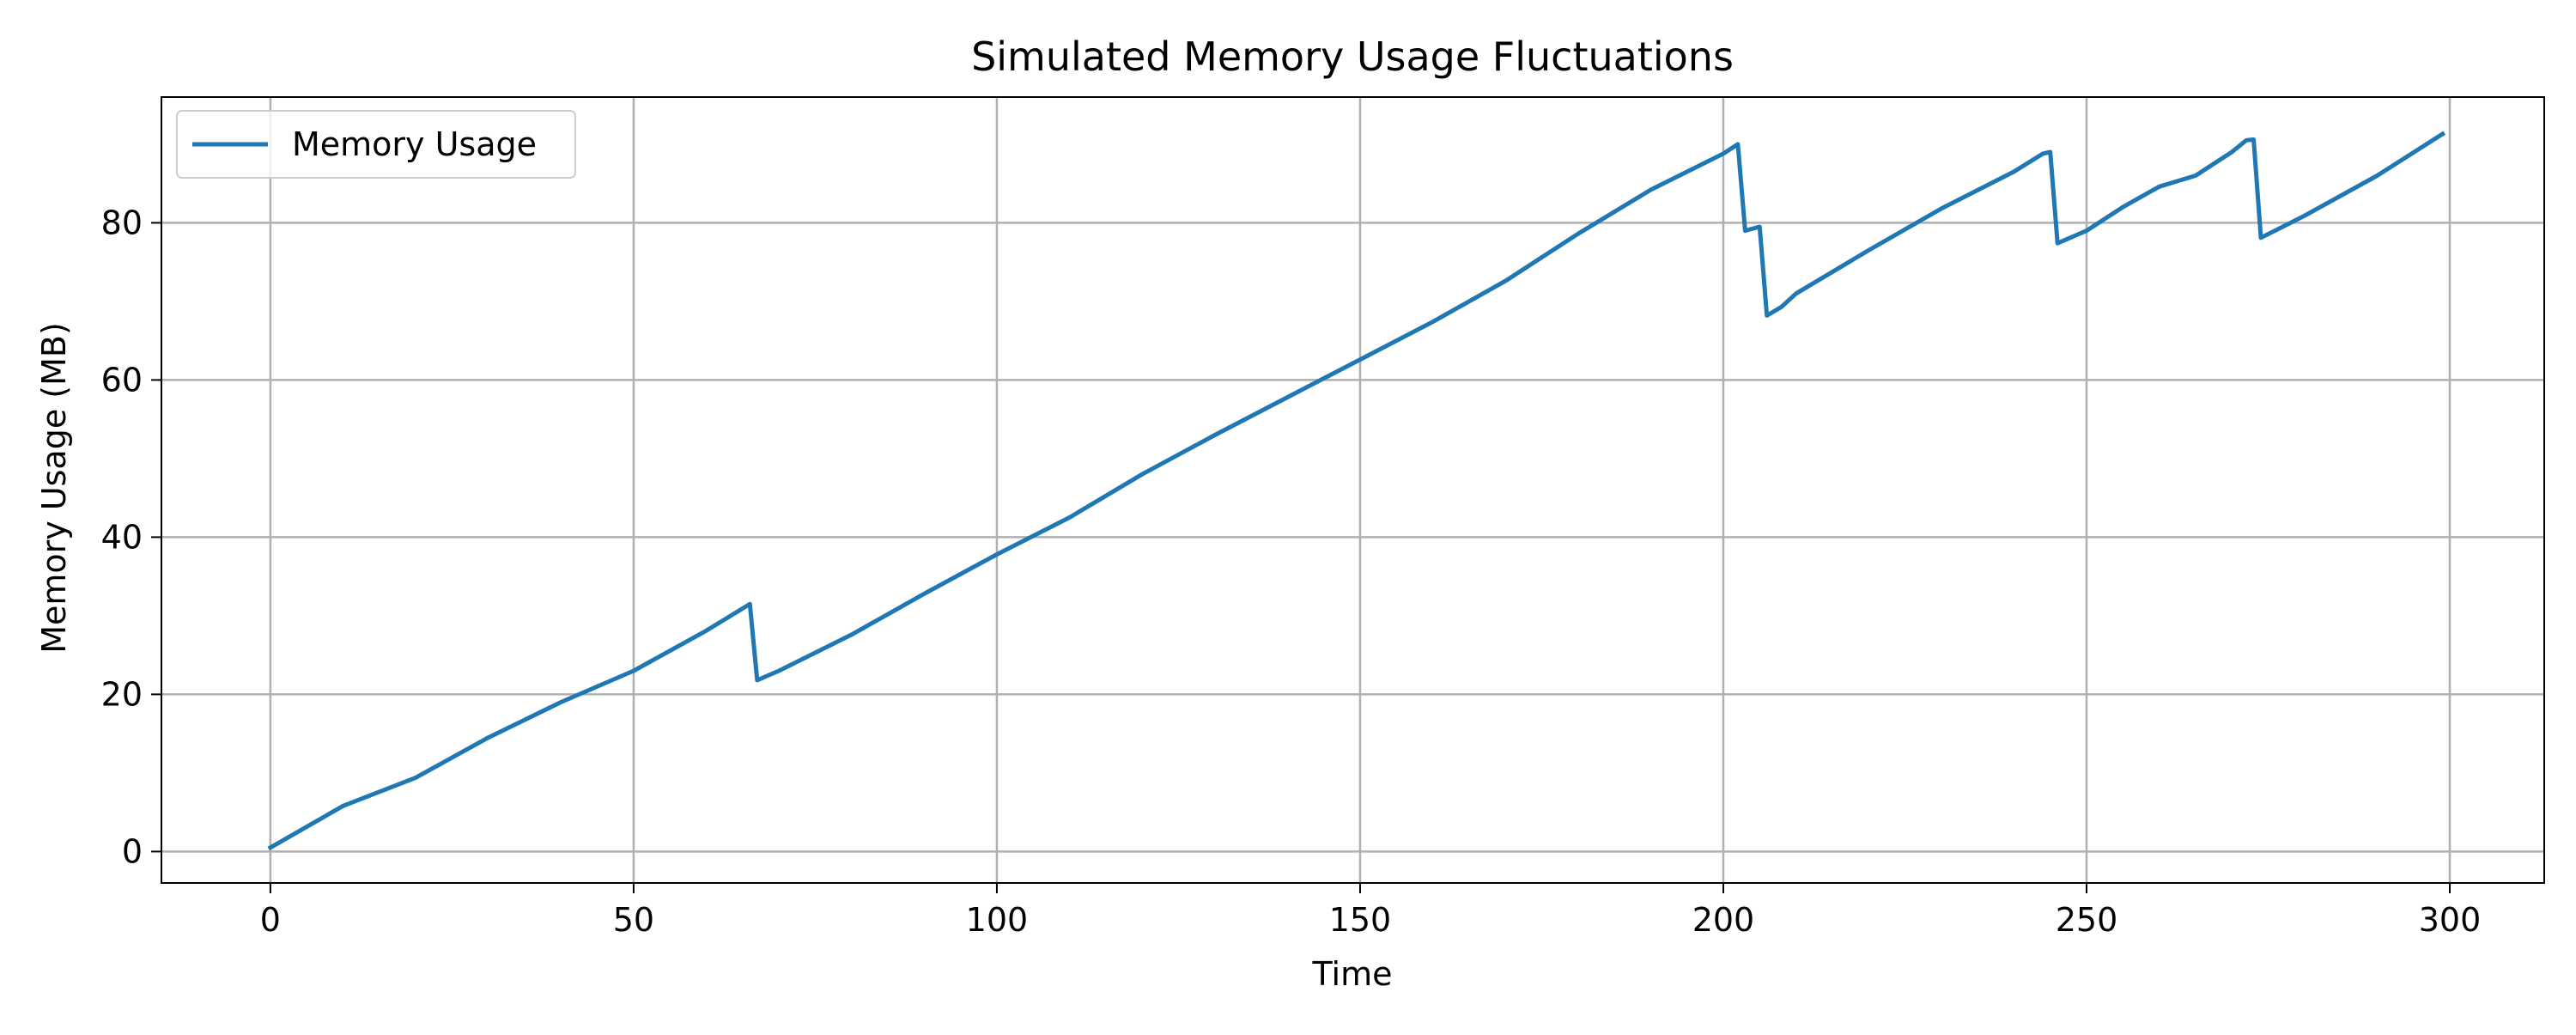 This screenshot has width=2576, height=1035. Describe the element at coordinates (132, 851) in the screenshot. I see `y-tick-label: 0` at that location.